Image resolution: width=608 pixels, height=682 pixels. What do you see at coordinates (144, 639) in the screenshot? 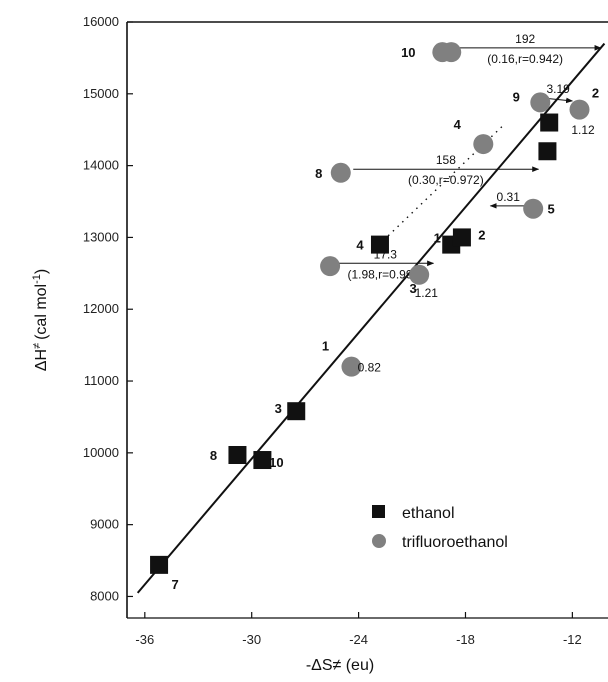
I see `x-tick-label: -36` at bounding box center [144, 639].